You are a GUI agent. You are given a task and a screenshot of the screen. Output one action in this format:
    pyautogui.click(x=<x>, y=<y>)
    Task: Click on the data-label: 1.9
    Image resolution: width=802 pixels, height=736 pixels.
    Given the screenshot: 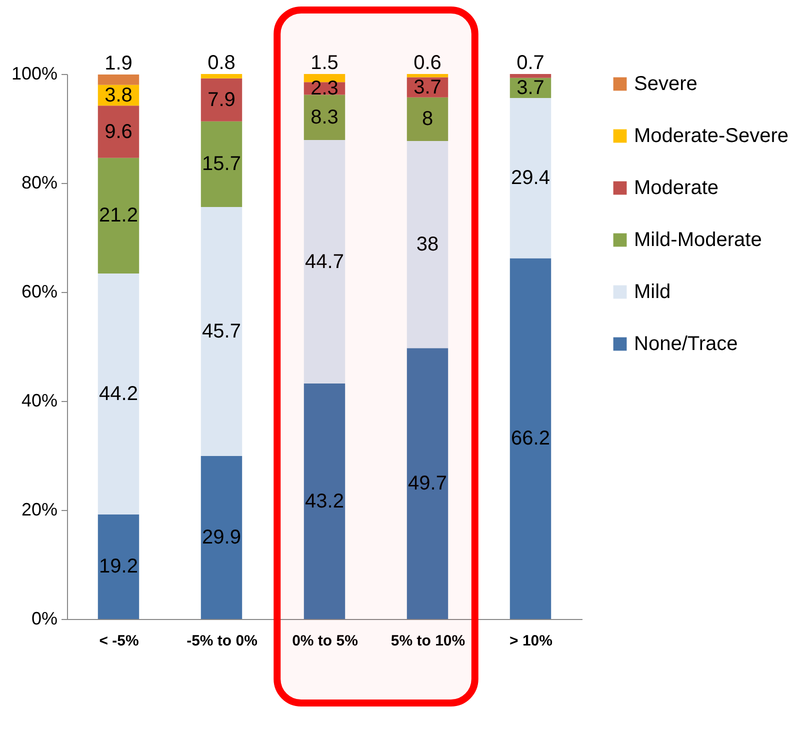 What is the action you would take?
    pyautogui.click(x=118, y=63)
    